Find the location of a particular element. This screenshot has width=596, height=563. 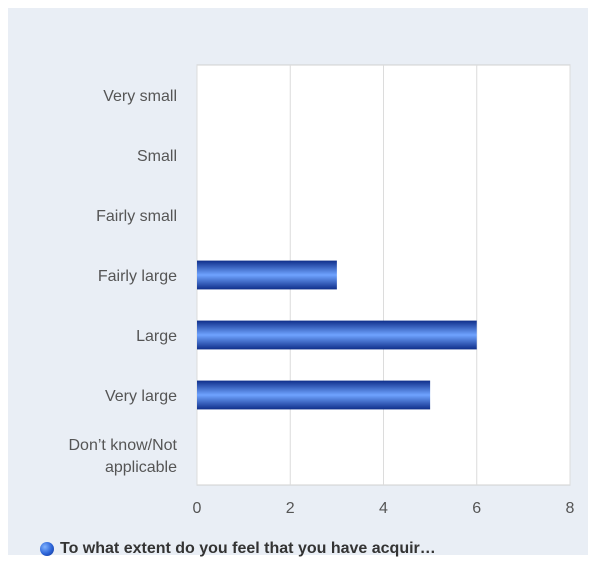

category-label: Fairly large is located at coordinates (137, 276).